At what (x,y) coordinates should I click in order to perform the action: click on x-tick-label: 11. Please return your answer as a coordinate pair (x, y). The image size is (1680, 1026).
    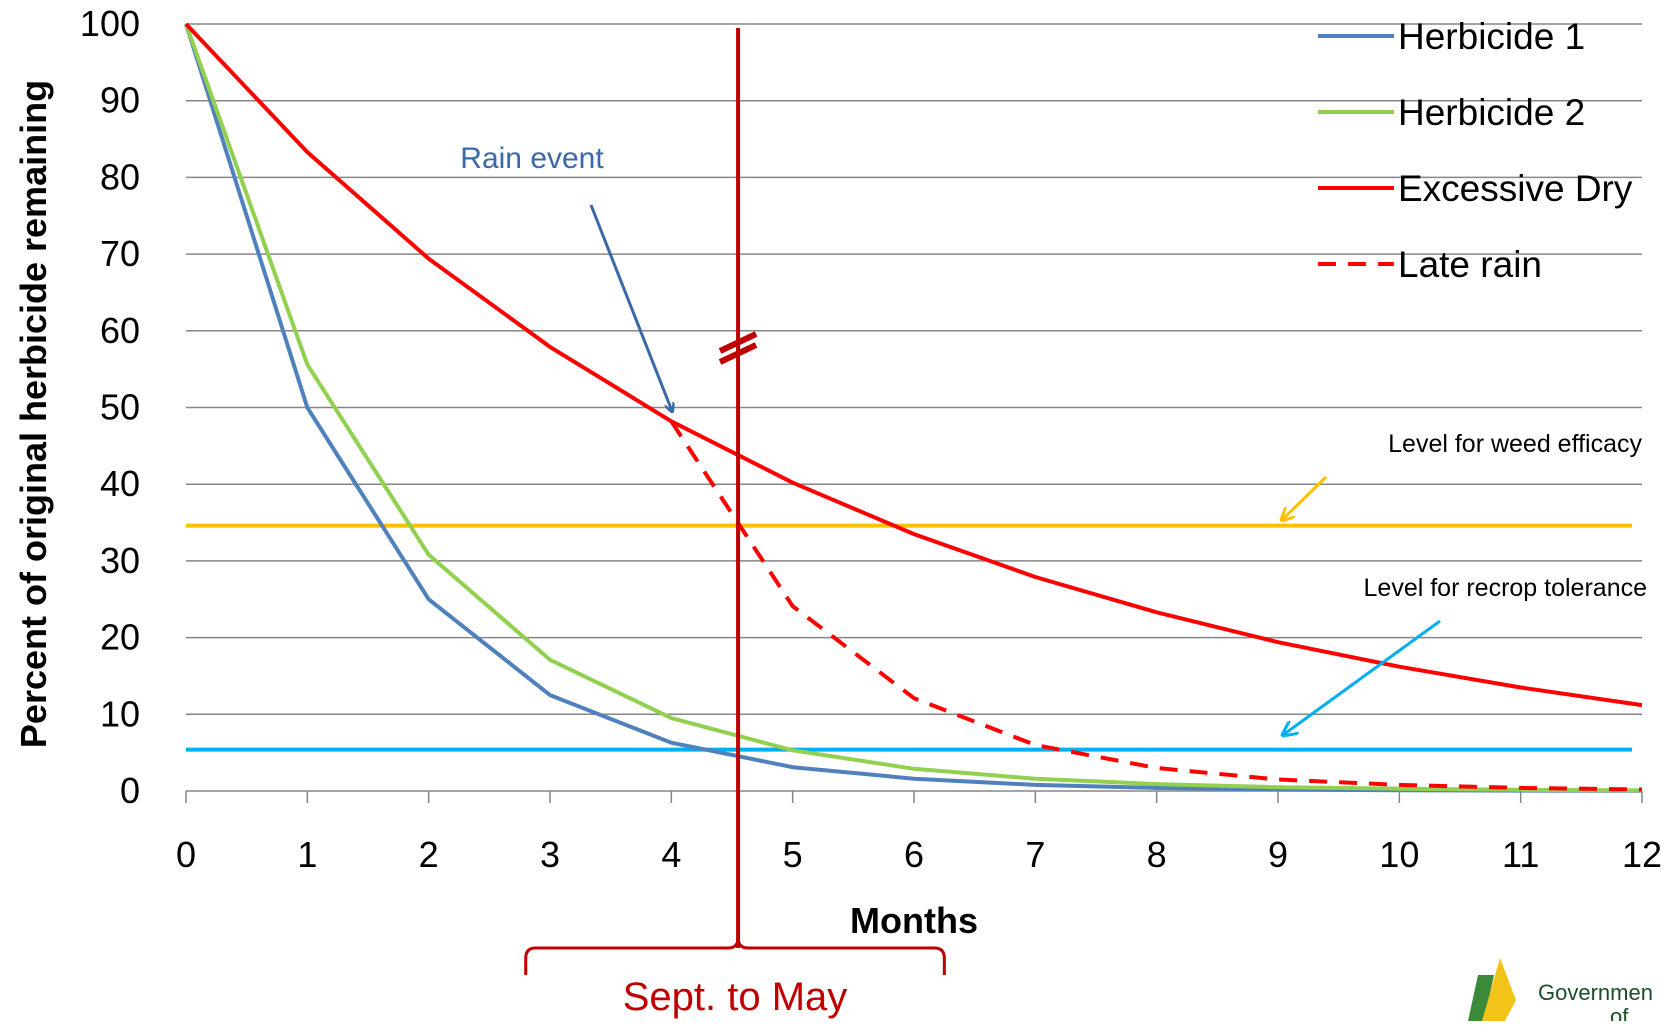
    Looking at the image, I should click on (1520, 854).